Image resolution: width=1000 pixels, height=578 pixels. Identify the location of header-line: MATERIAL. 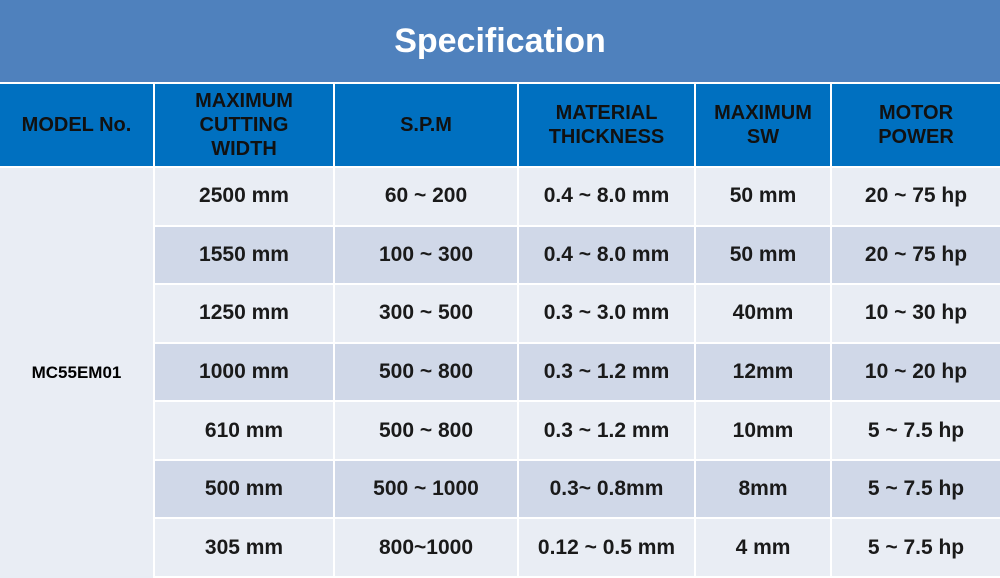
(606, 113).